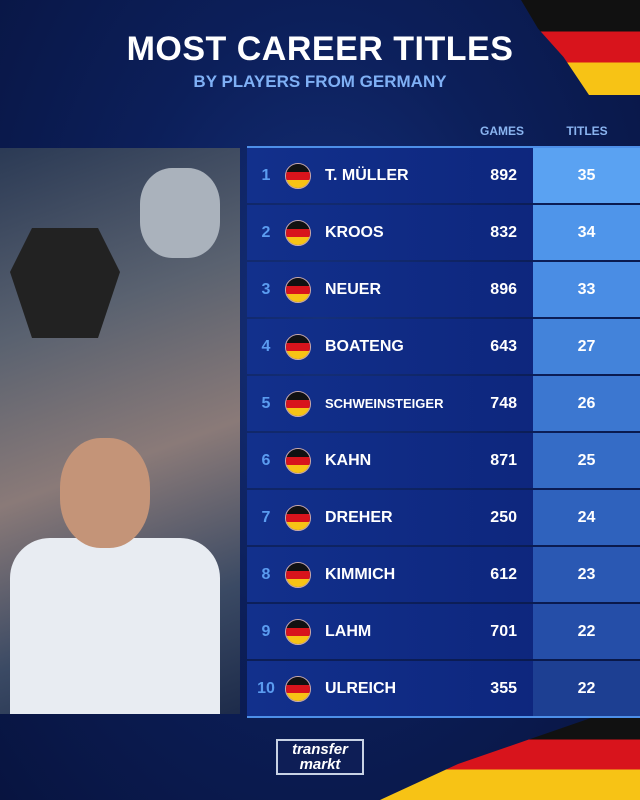 The image size is (640, 800). What do you see at coordinates (348, 460) in the screenshot?
I see `player-name: KAHN` at bounding box center [348, 460].